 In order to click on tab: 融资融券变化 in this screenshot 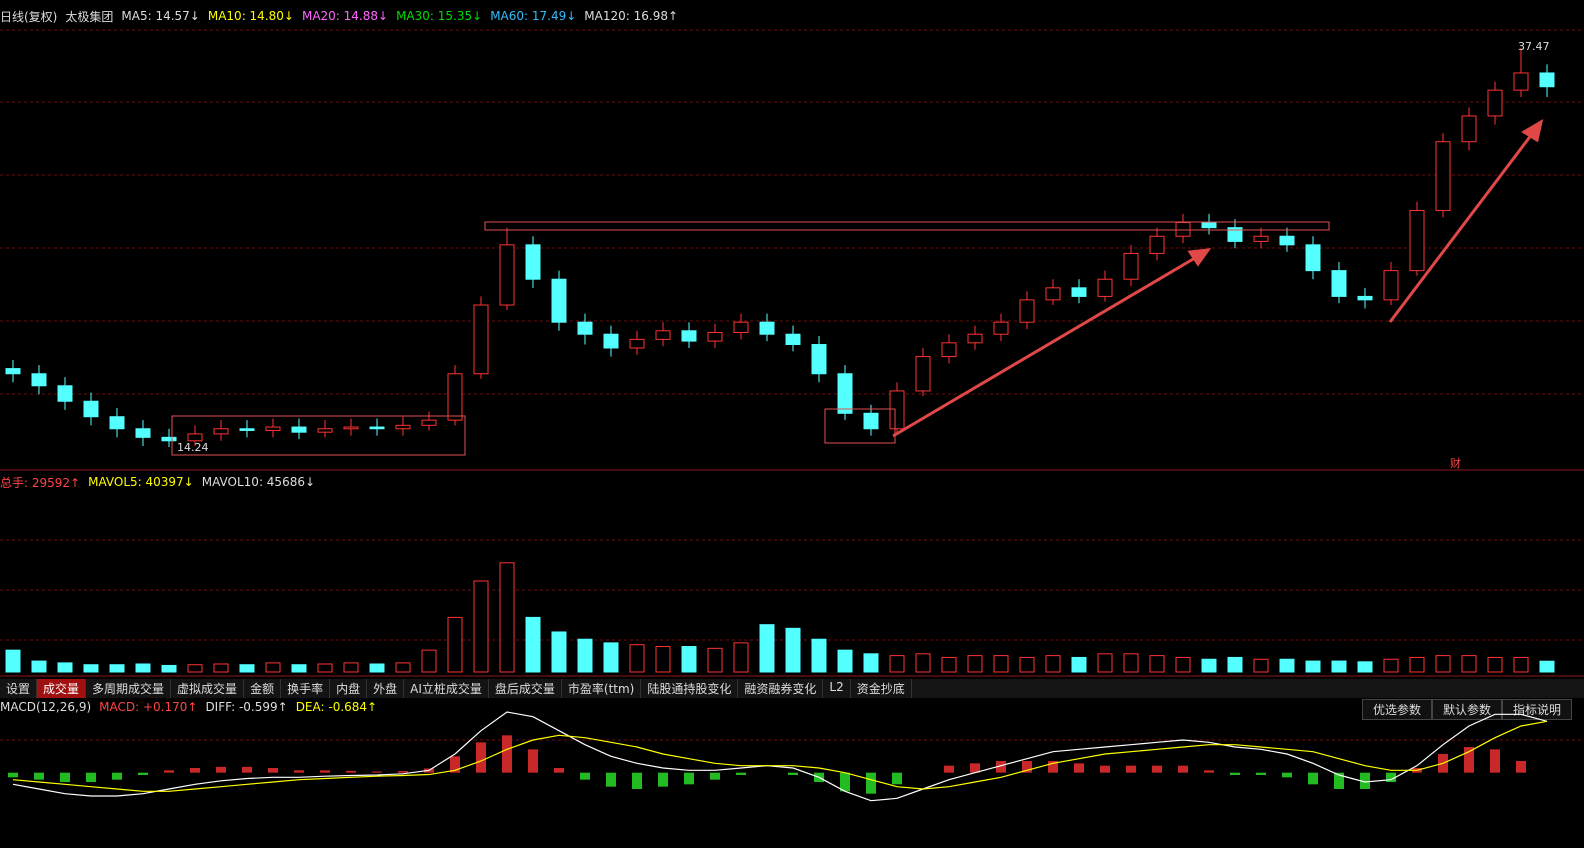, I will do `click(781, 688)`.